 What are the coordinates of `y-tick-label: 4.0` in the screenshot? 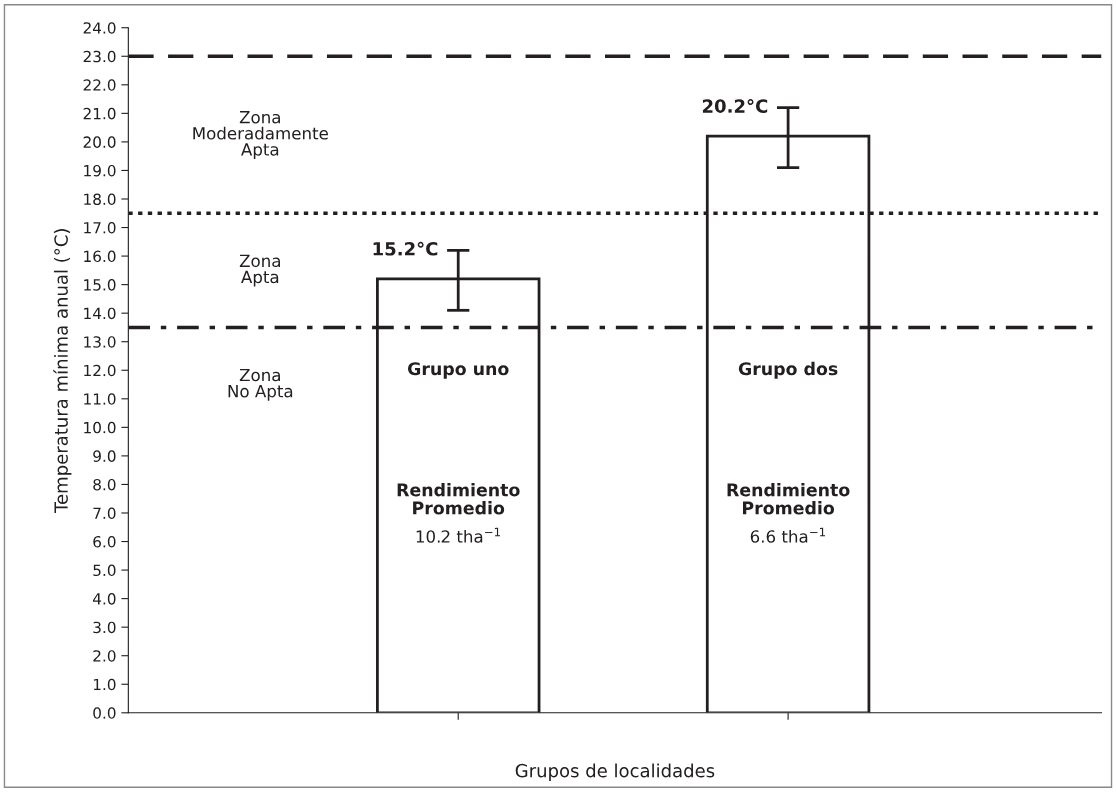 It's located at (104, 599).